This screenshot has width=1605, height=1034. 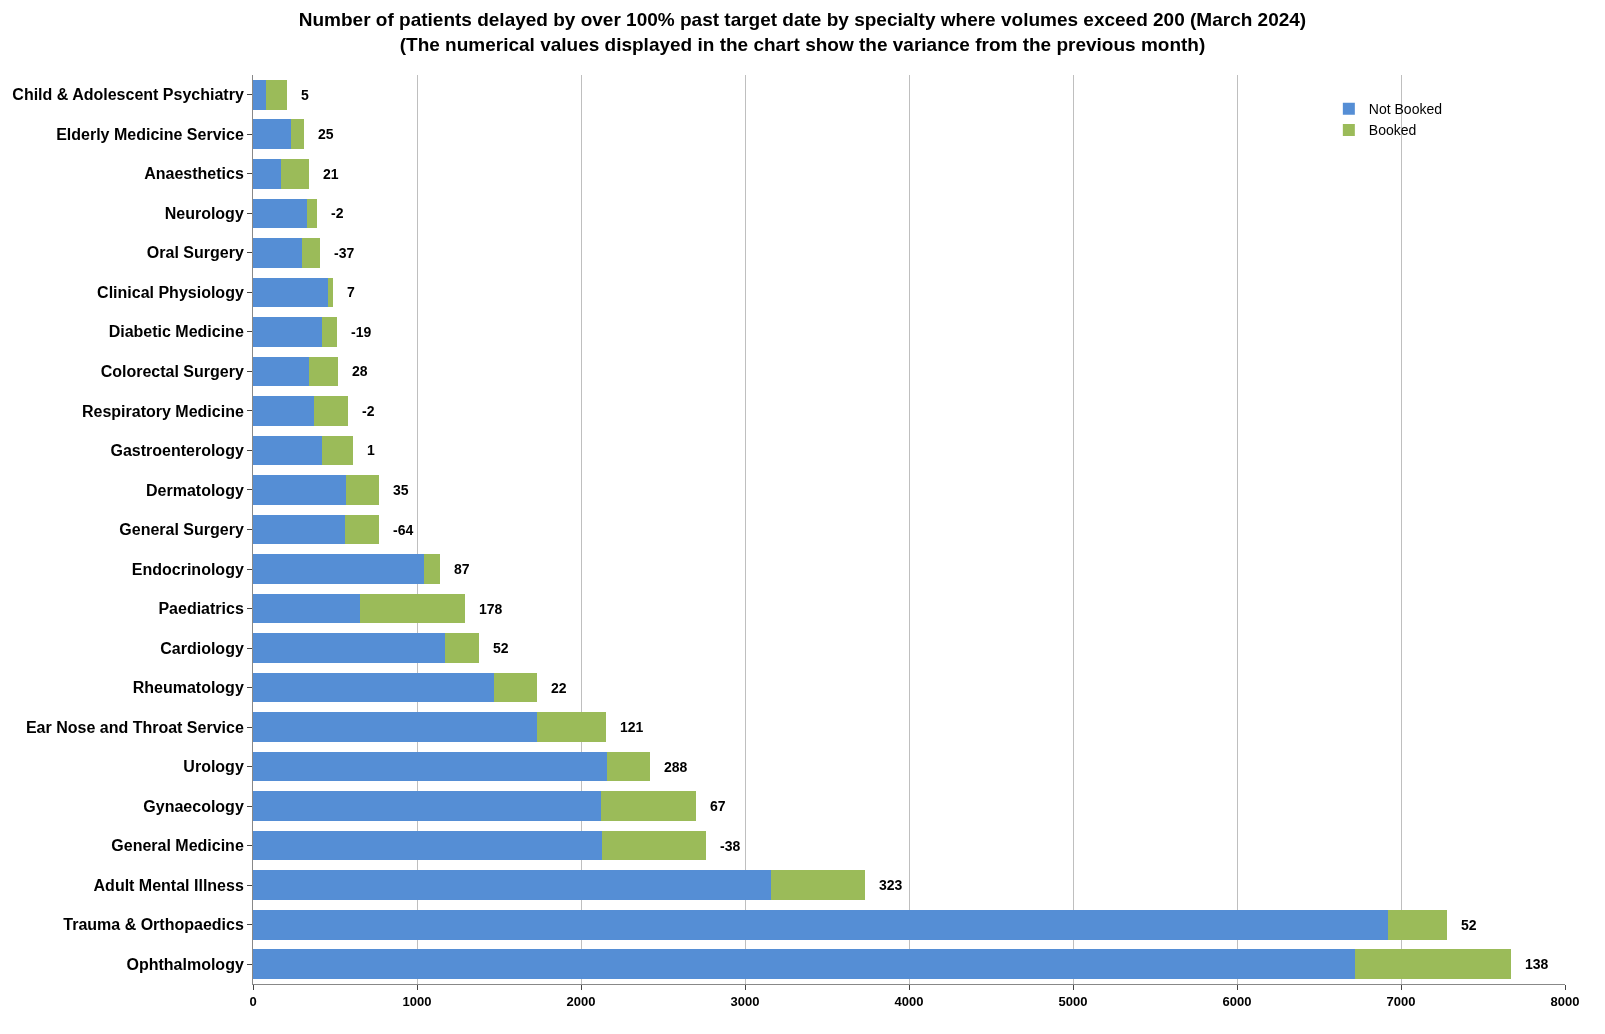 What do you see at coordinates (153, 925) in the screenshot?
I see `y-tick-label: Trauma & Orthopaedics` at bounding box center [153, 925].